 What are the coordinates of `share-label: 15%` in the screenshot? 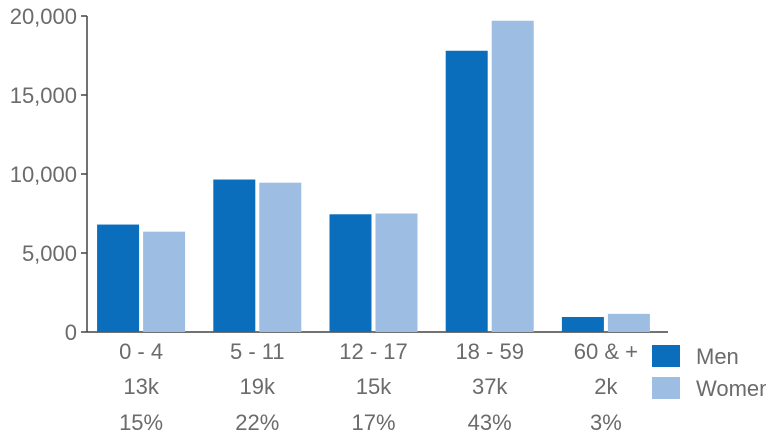 It's located at (141, 422).